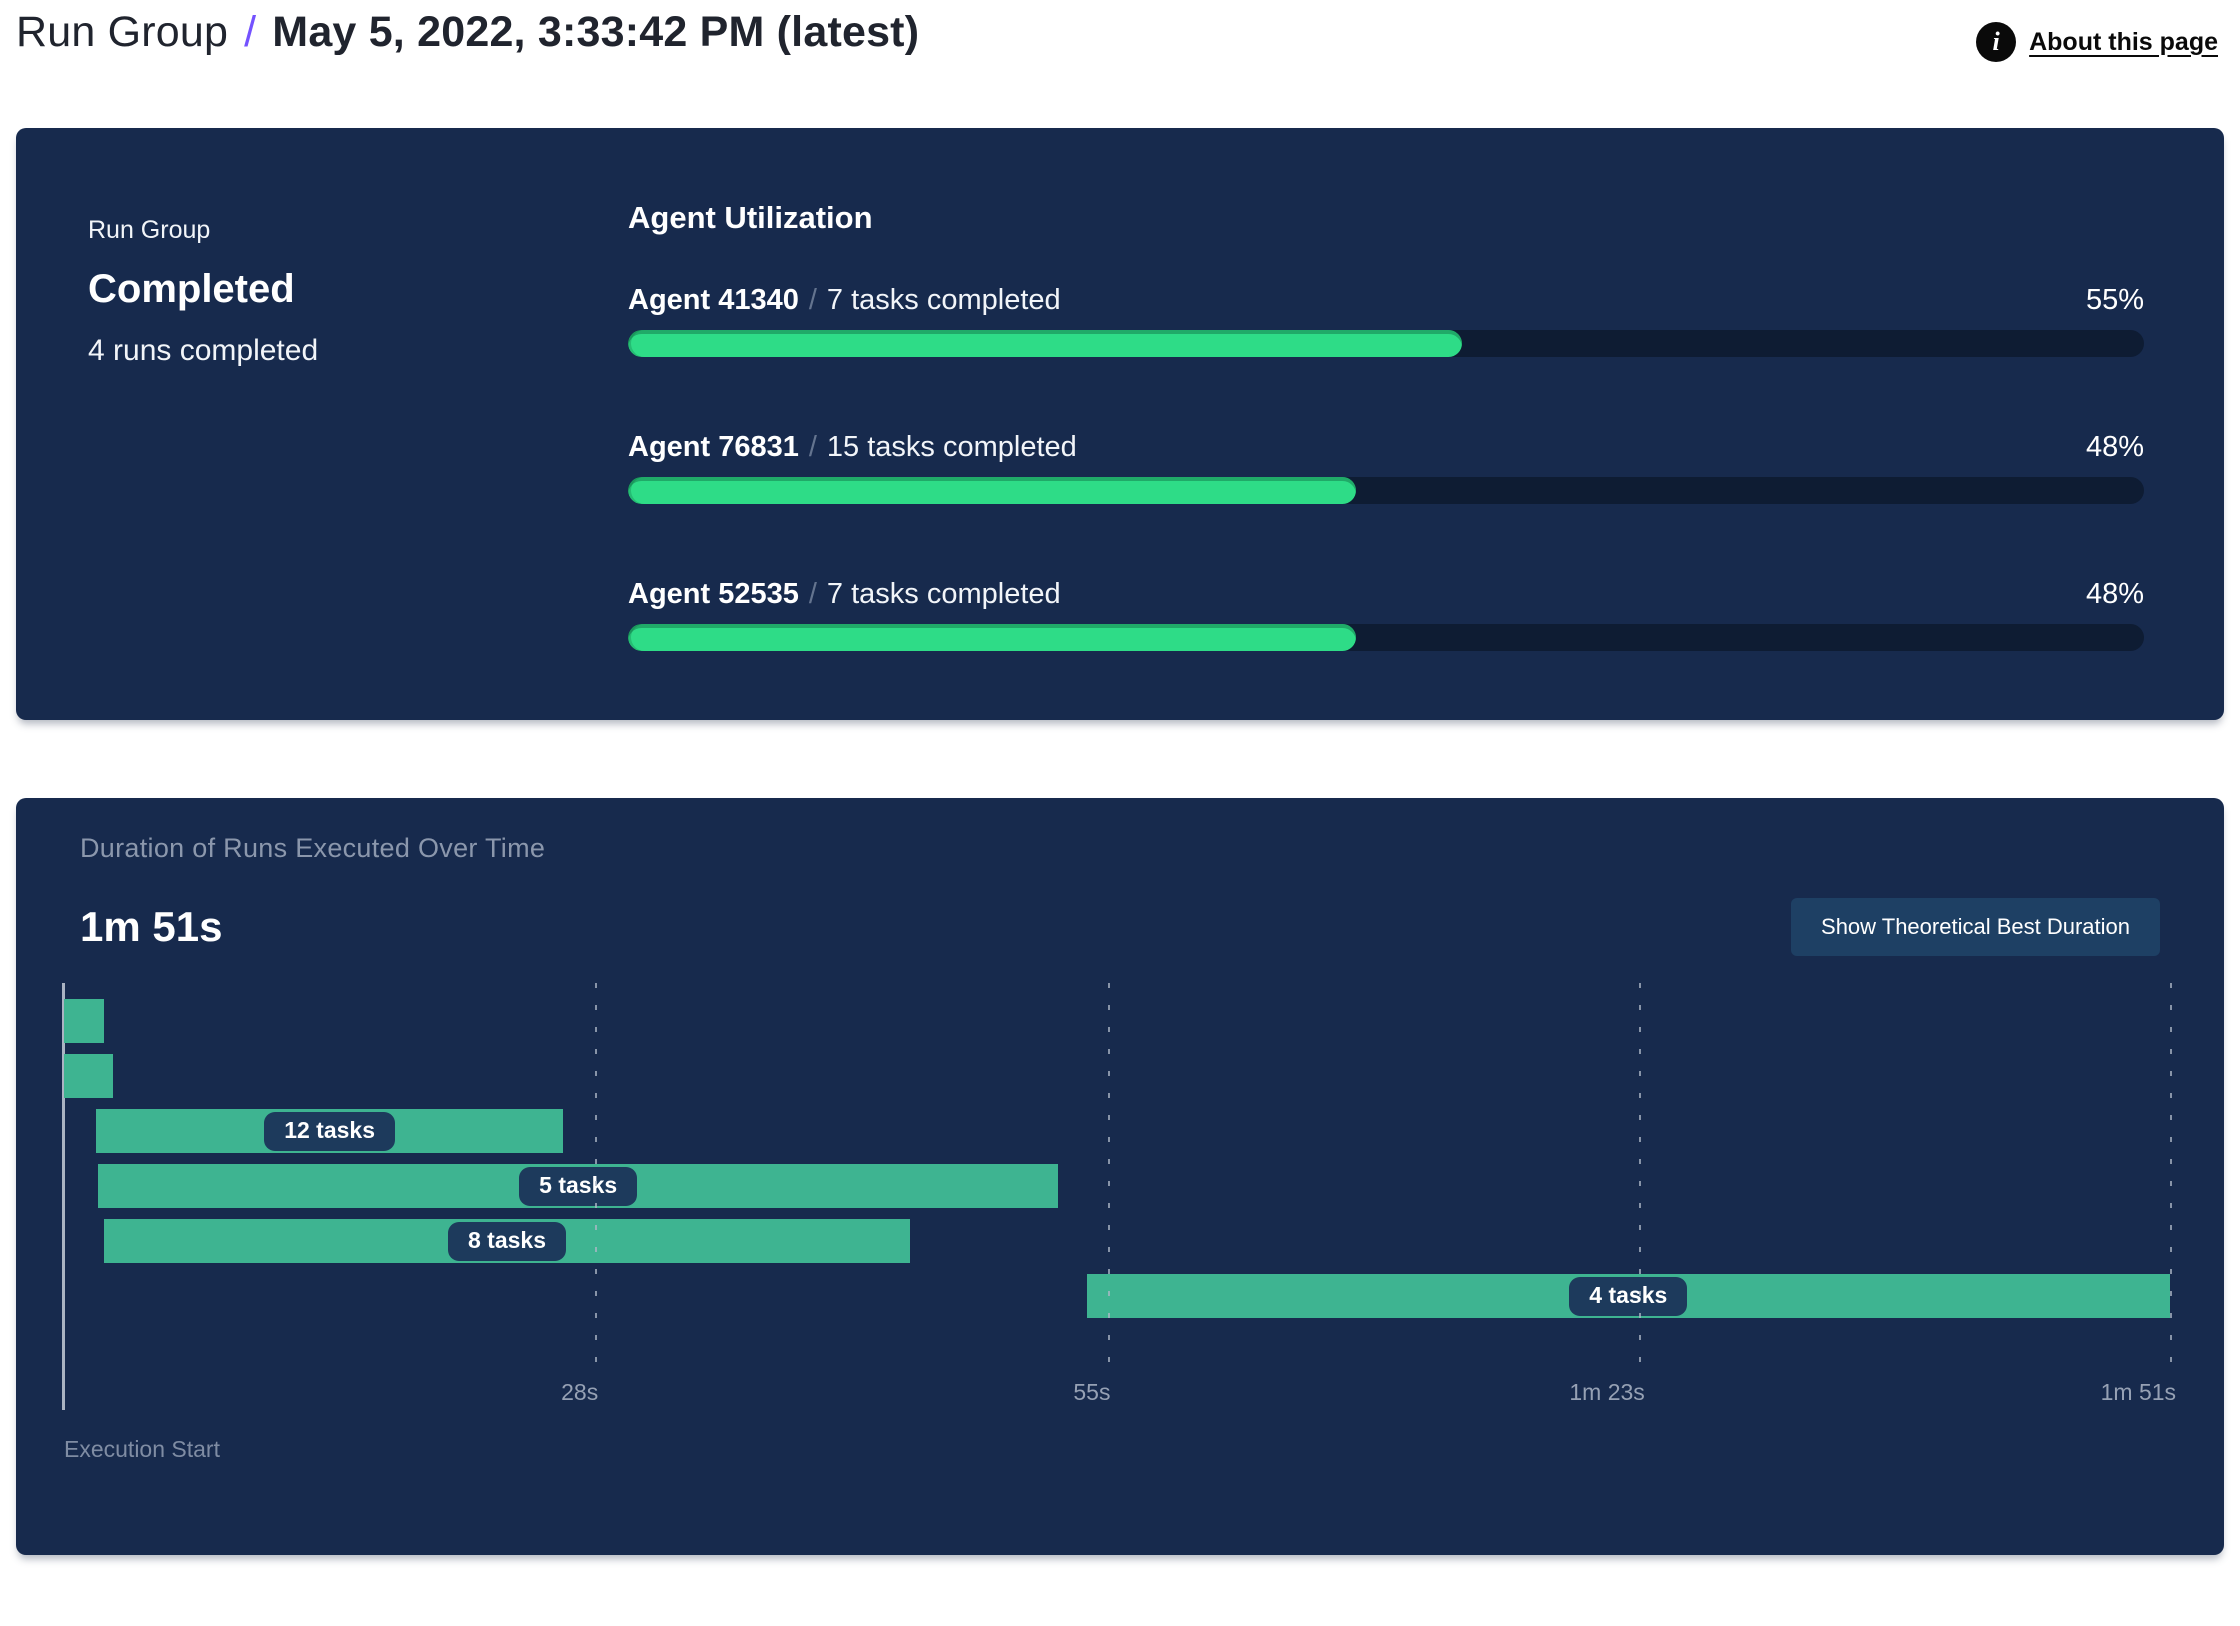  I want to click on agent-name: Agent 41340, so click(713, 300).